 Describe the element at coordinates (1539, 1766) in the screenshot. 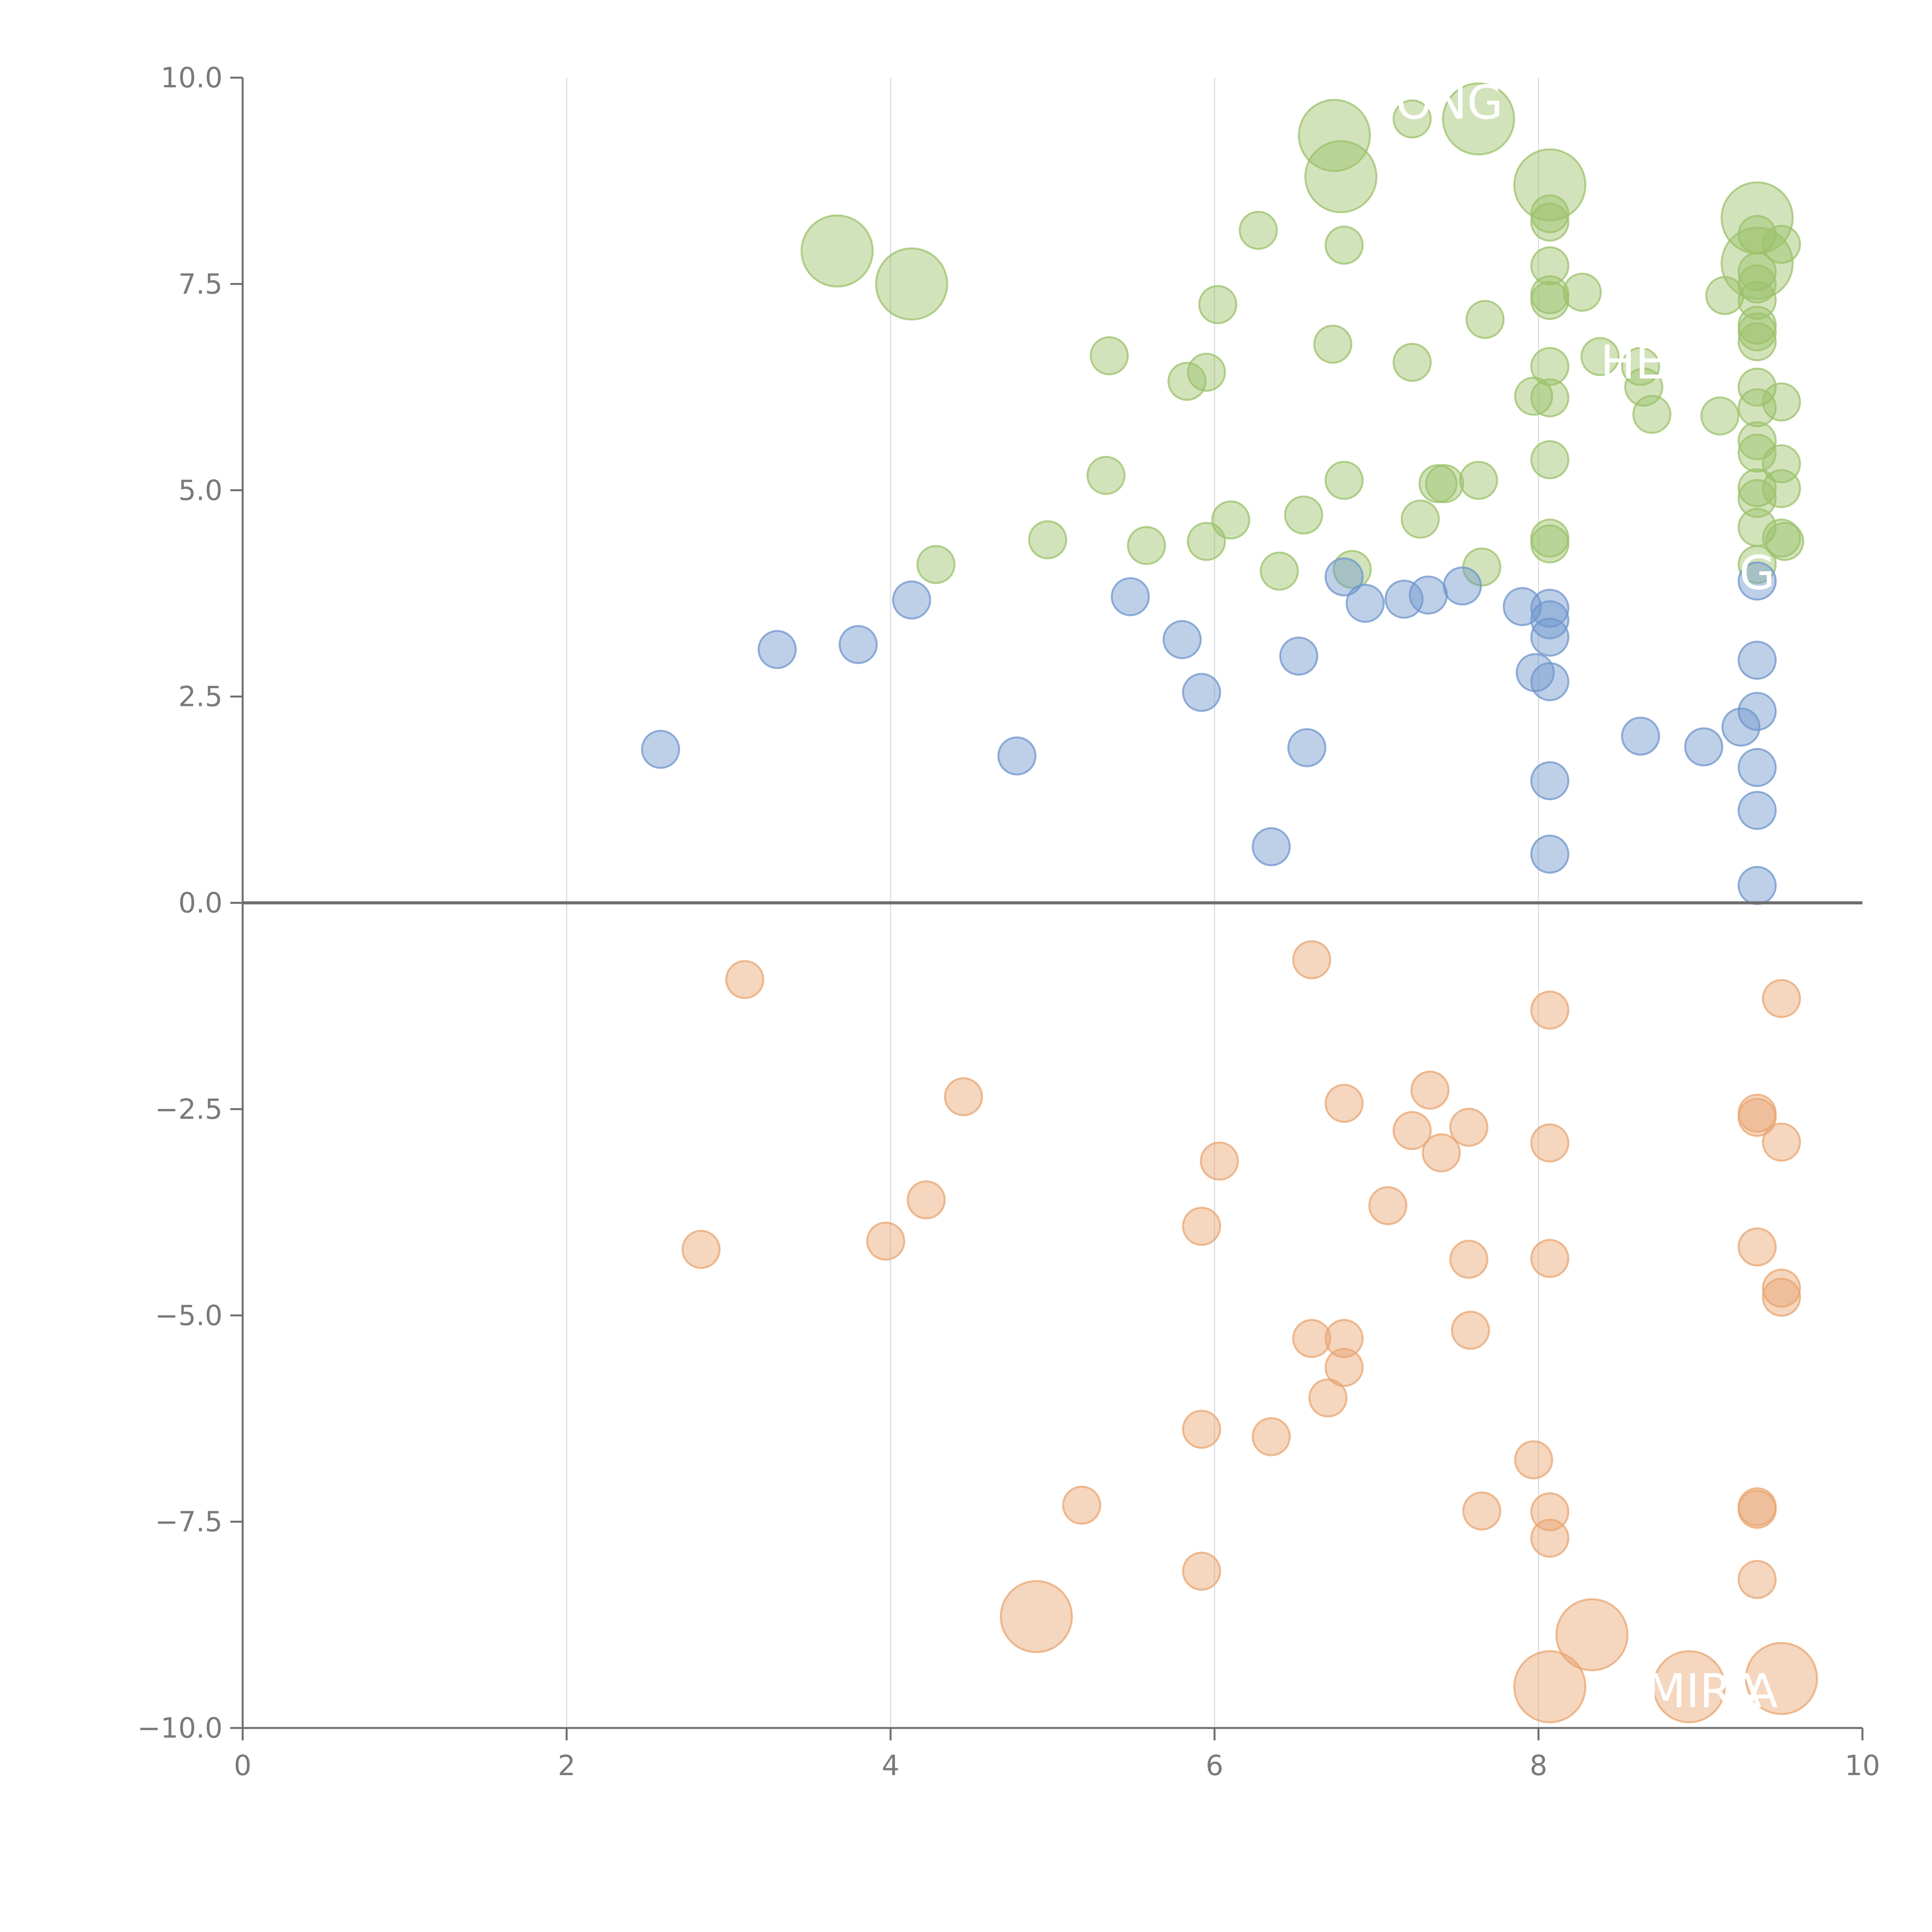

I see `x-tick-label: 8` at that location.